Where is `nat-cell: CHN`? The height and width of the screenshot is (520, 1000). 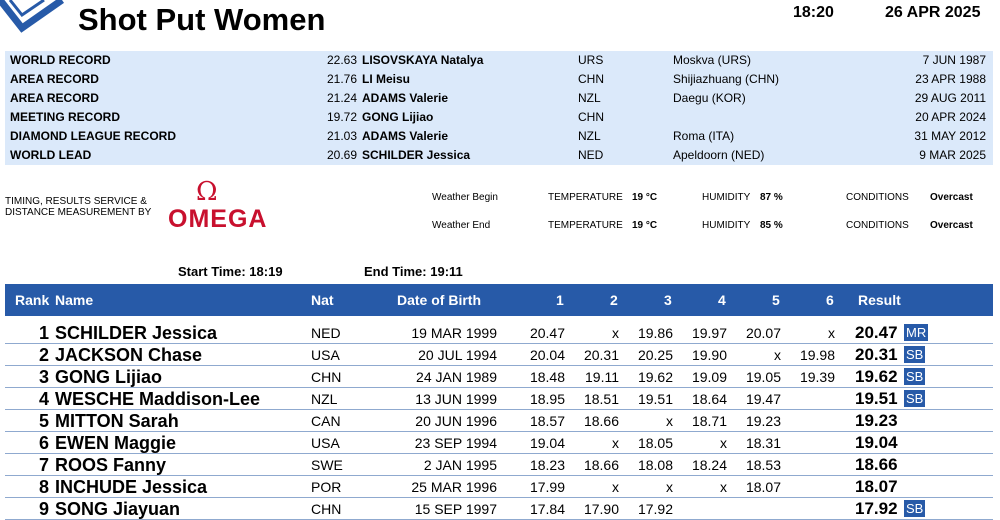 nat-cell: CHN is located at coordinates (326, 377).